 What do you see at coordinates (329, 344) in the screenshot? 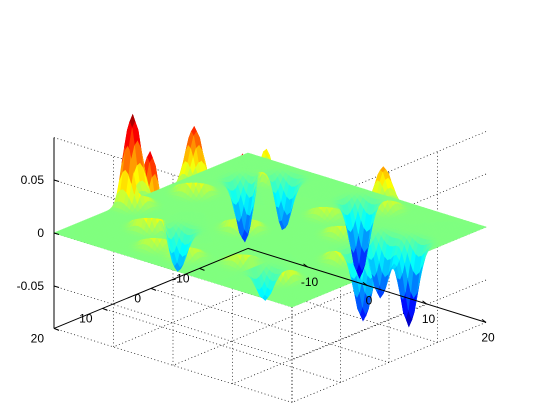
I see `floor-grid-x` at bounding box center [329, 344].